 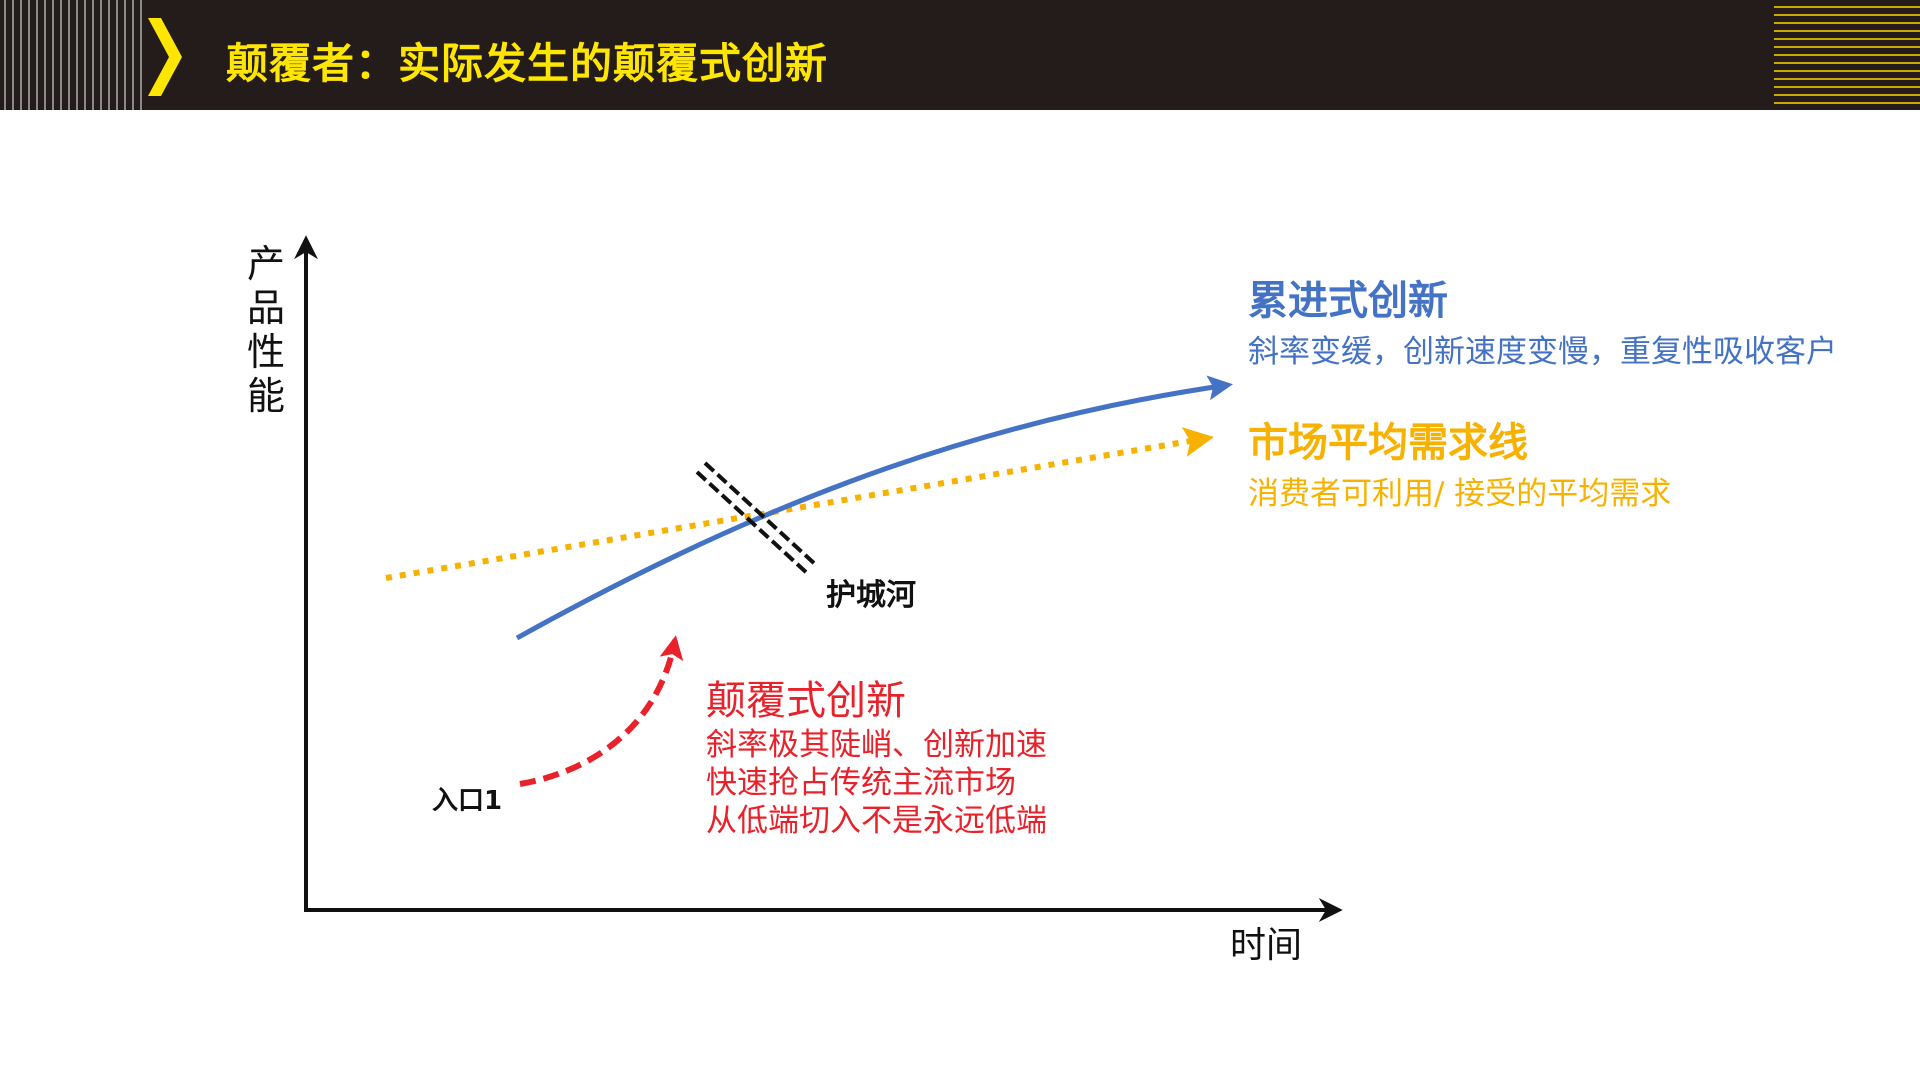 I want to click on sustaining-innovation-description: 斜率变缓，创新速度变慢，重复性吸收客户, so click(x=1542, y=352).